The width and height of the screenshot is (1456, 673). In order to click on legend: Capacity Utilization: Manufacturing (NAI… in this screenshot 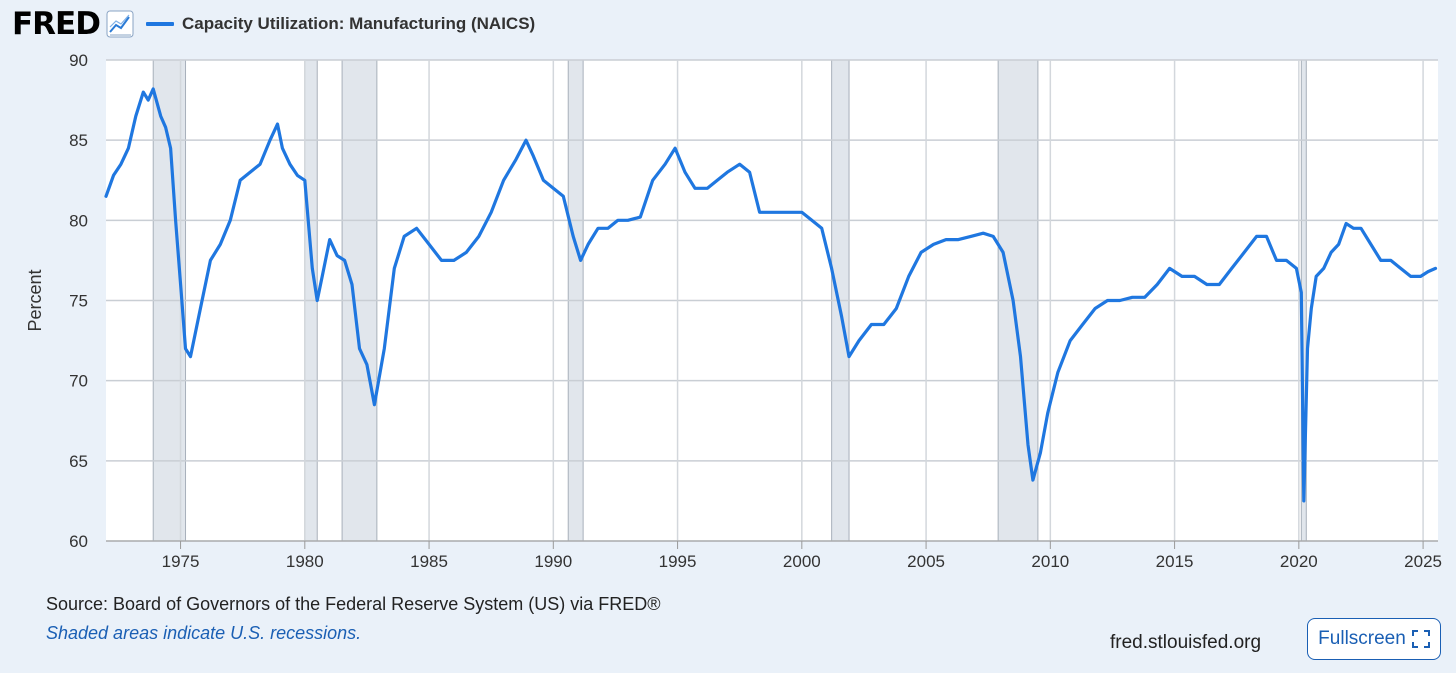, I will do `click(340, 24)`.